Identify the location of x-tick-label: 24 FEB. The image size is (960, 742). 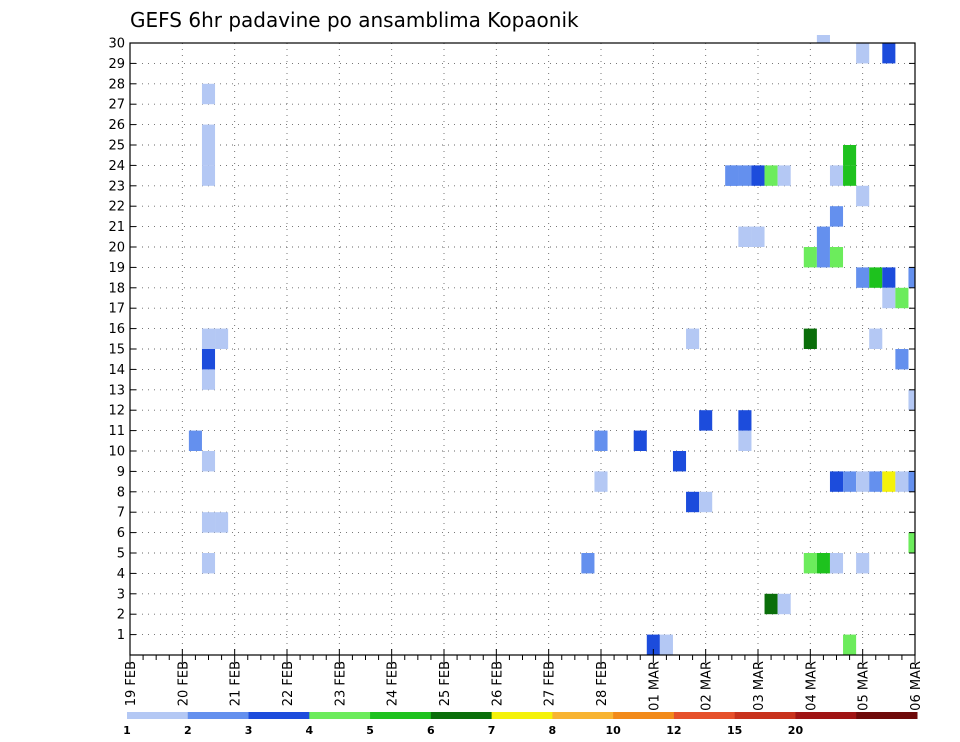
(393, 683).